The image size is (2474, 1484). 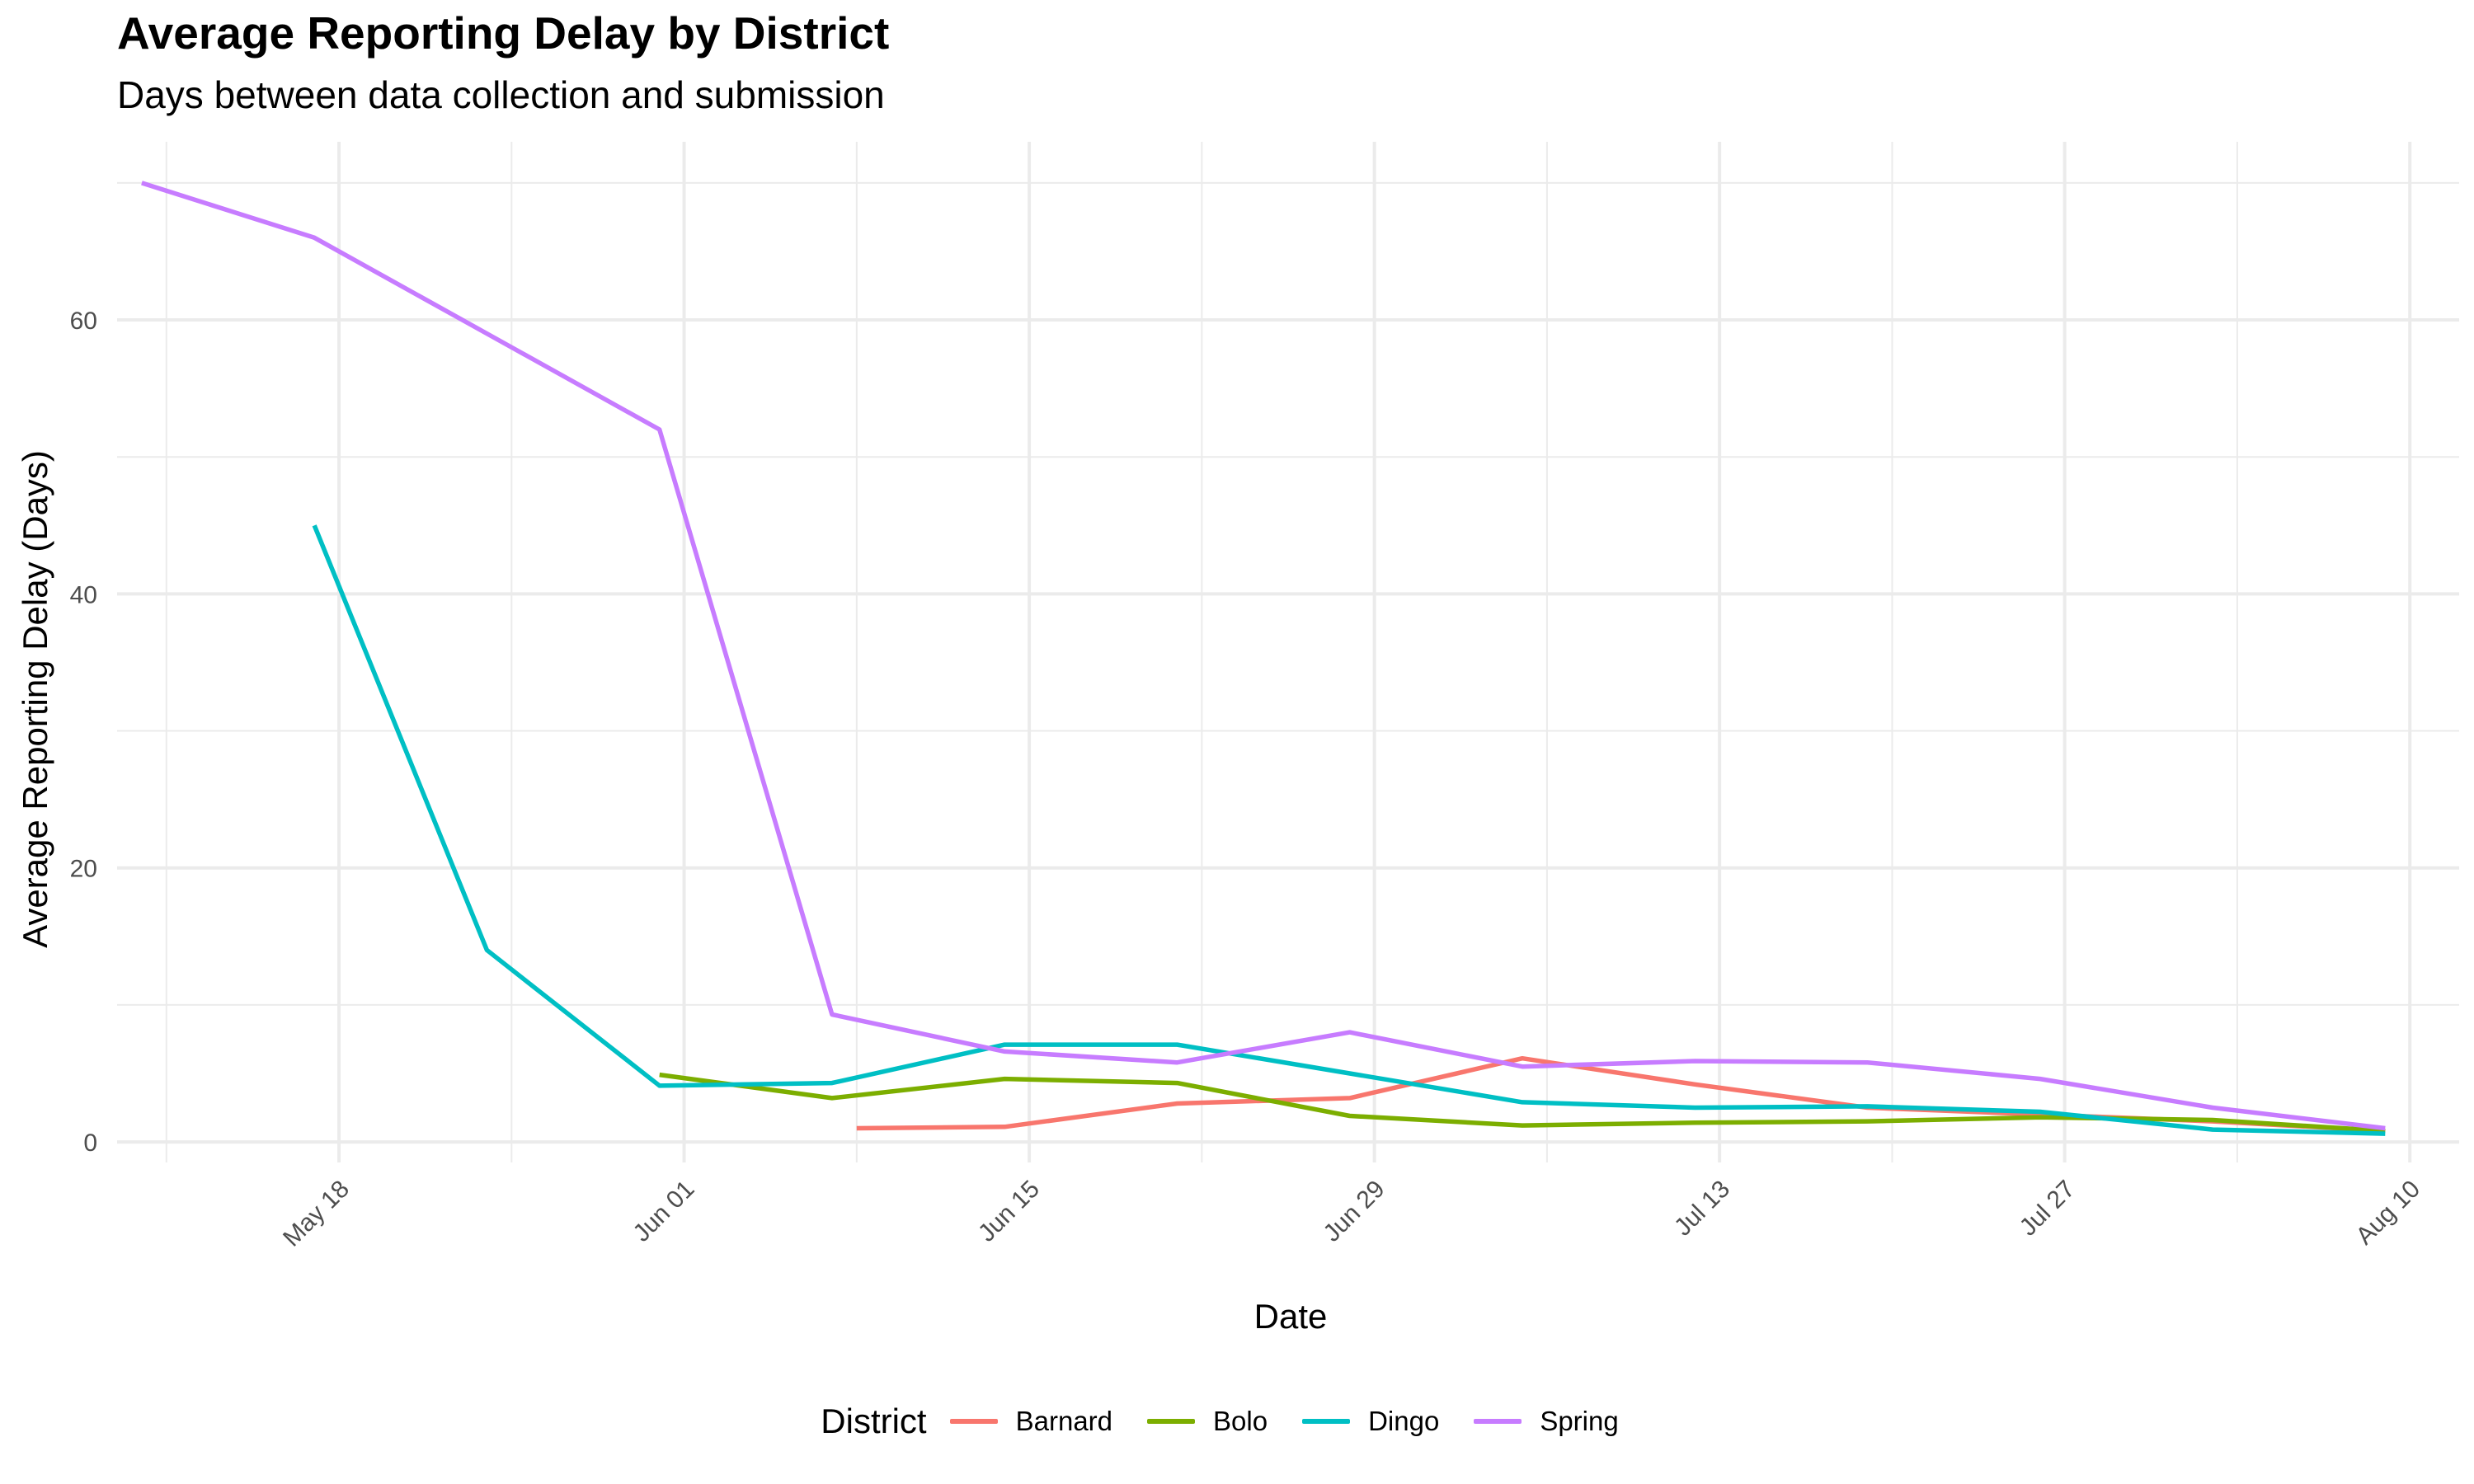 I want to click on y-tick-label: 20, so click(x=83, y=869).